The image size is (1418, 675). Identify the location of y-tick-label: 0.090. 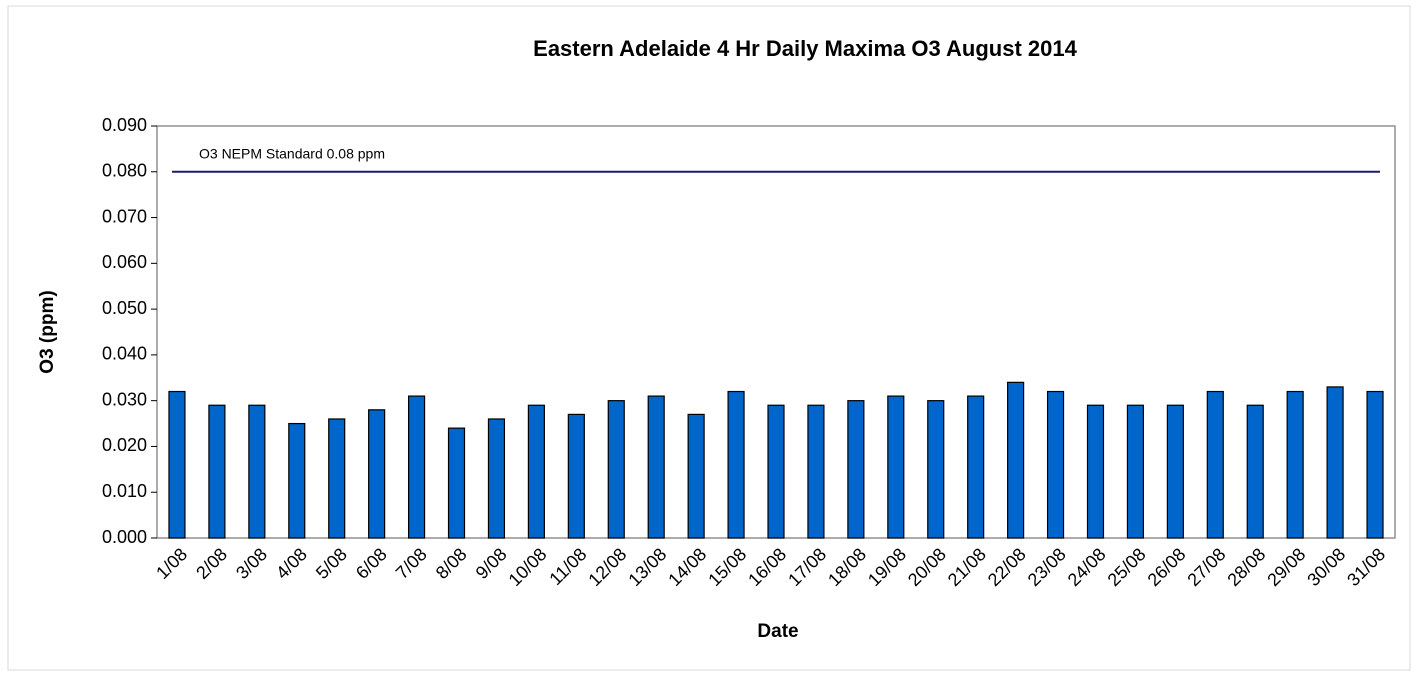
(124, 125).